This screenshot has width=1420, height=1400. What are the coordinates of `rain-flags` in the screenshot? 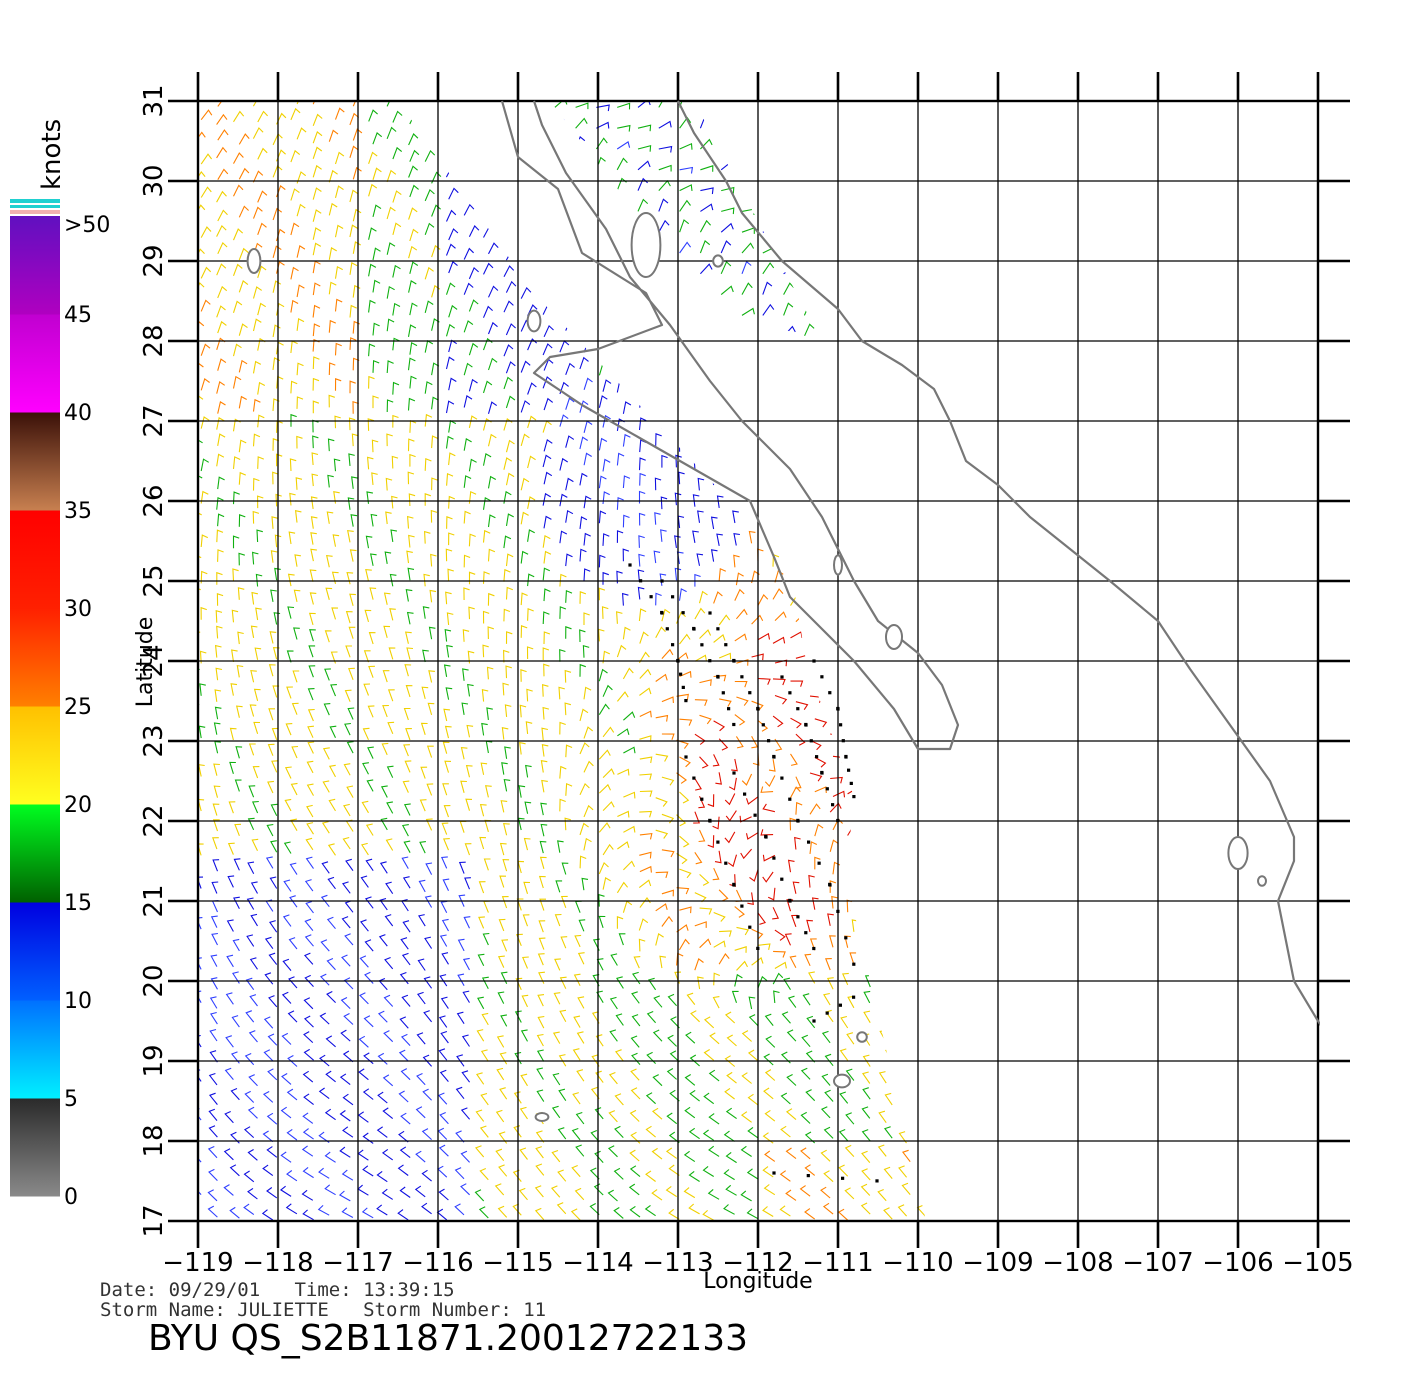 It's located at (753, 873).